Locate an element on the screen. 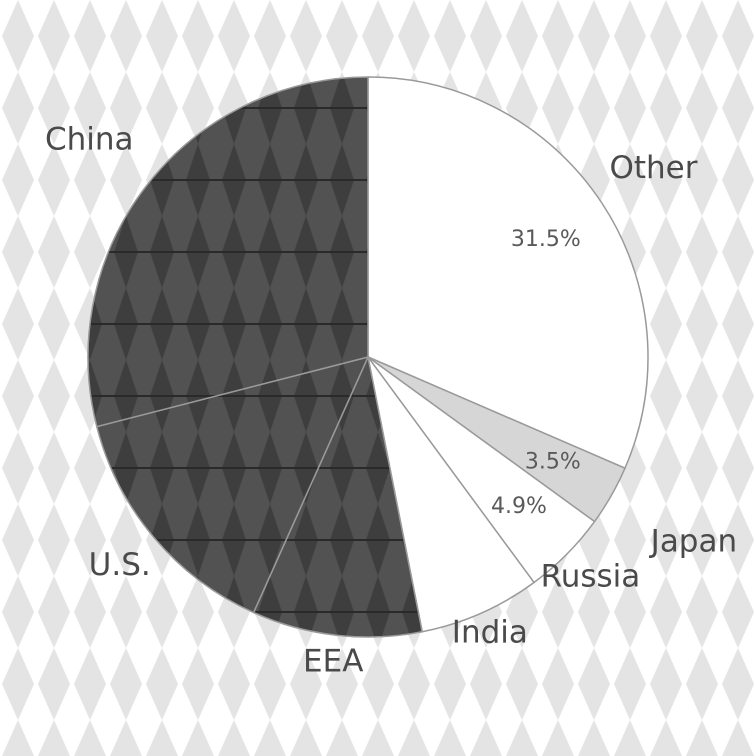  pie-slice-u-s is located at coordinates (232, 484).